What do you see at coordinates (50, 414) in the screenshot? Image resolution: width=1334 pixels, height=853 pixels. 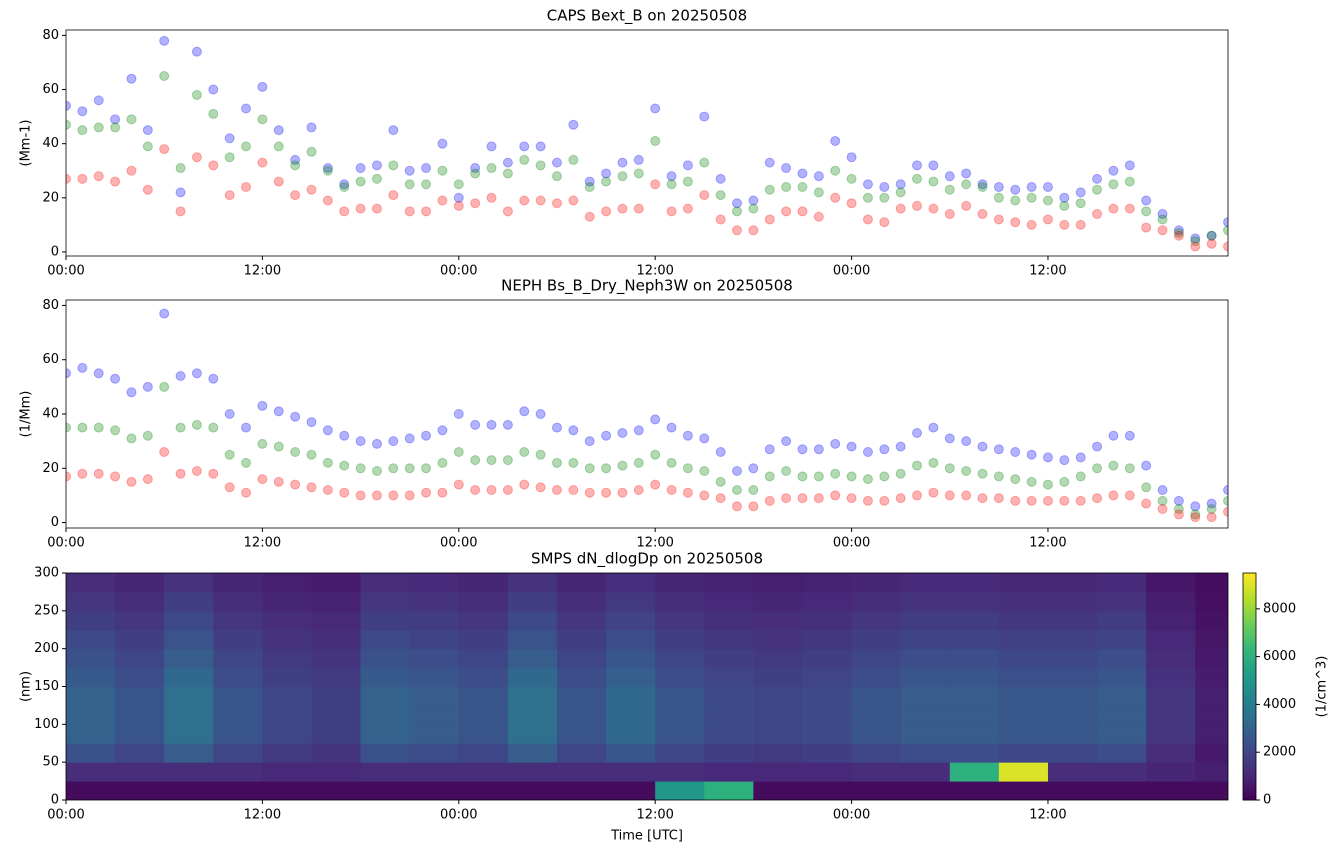 I see `y-tick-label: 40` at bounding box center [50, 414].